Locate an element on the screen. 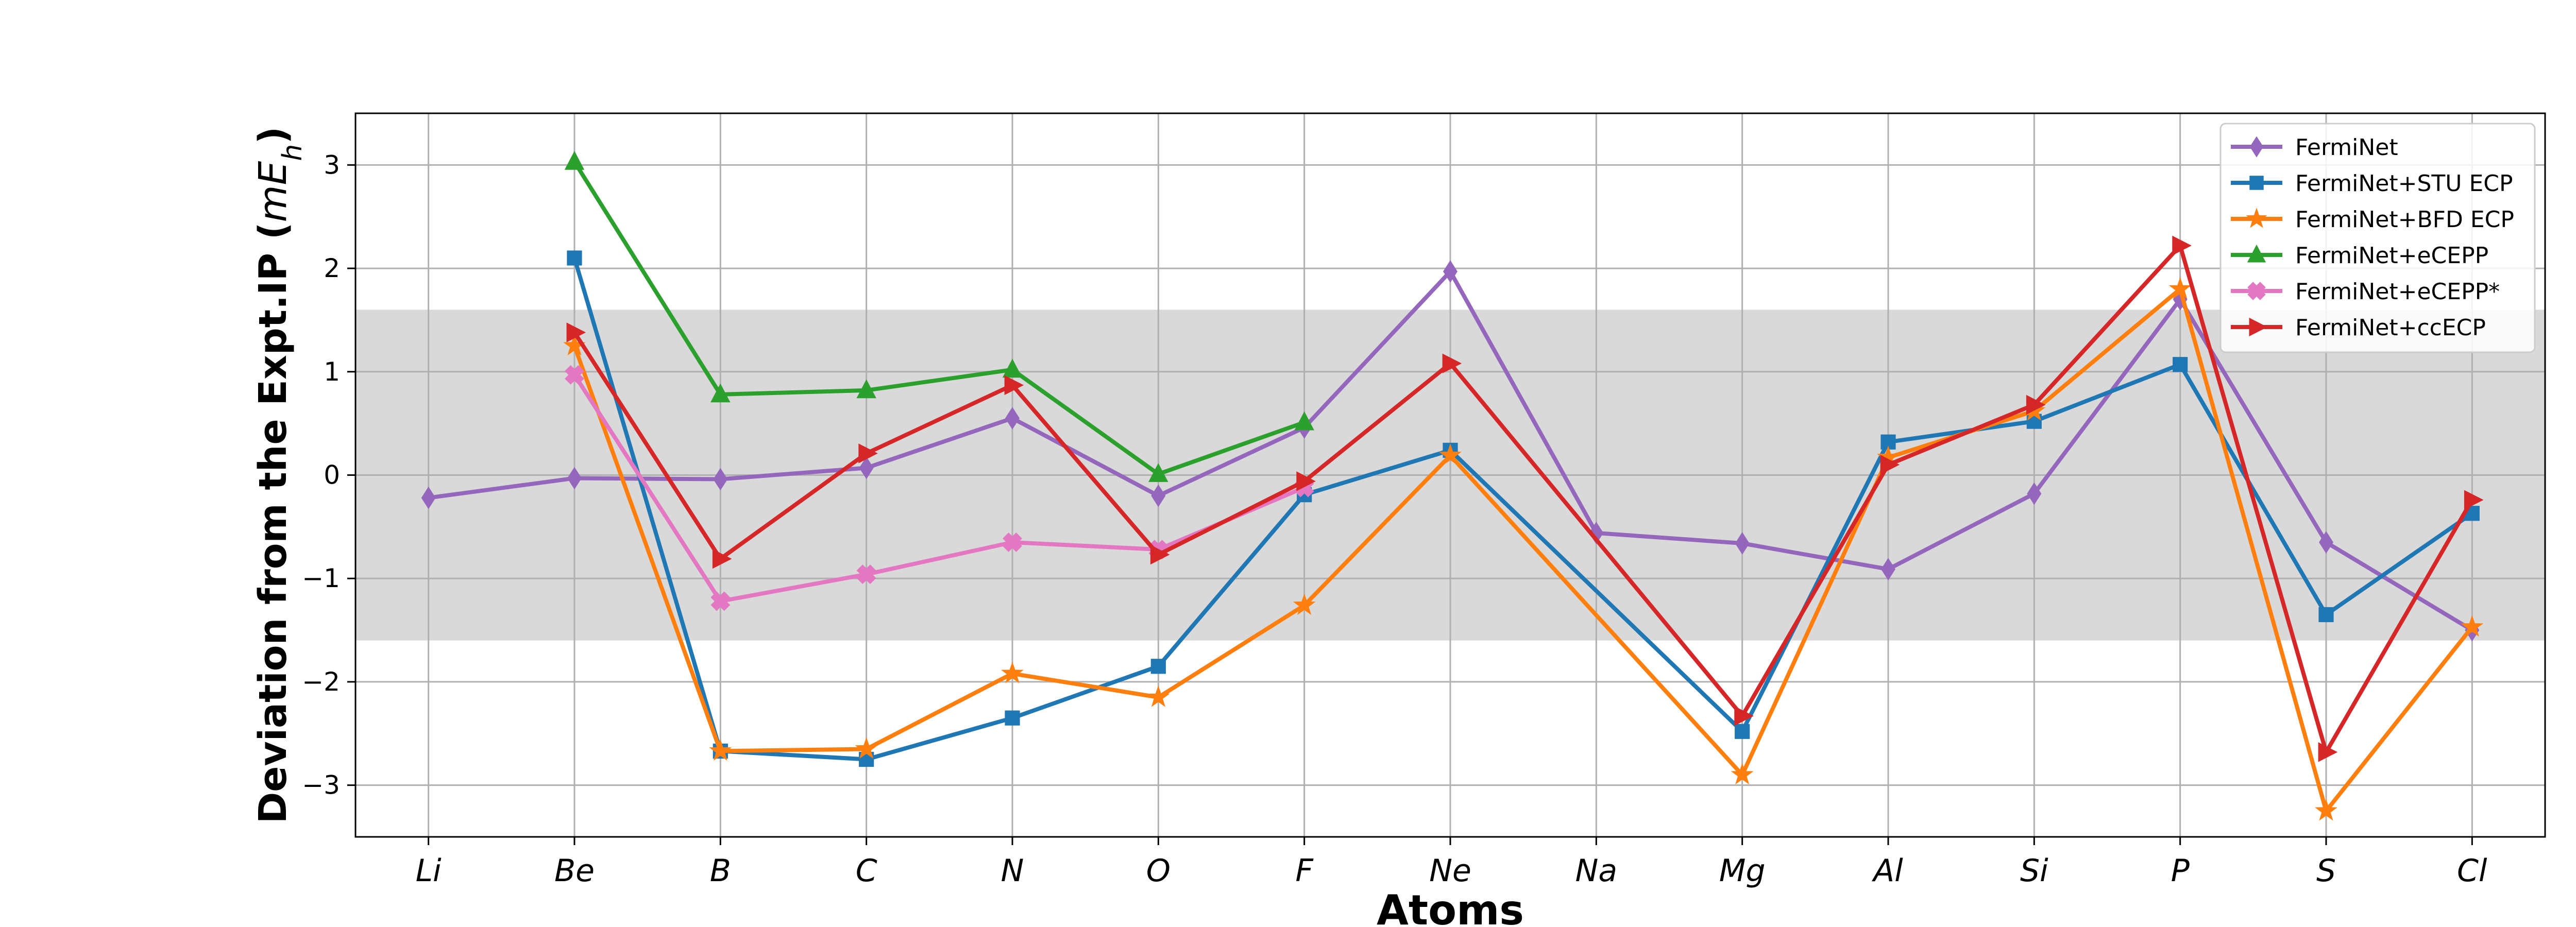 This screenshot has height=927, width=2576. x-tick-label-mg: Mg is located at coordinates (1742, 871).